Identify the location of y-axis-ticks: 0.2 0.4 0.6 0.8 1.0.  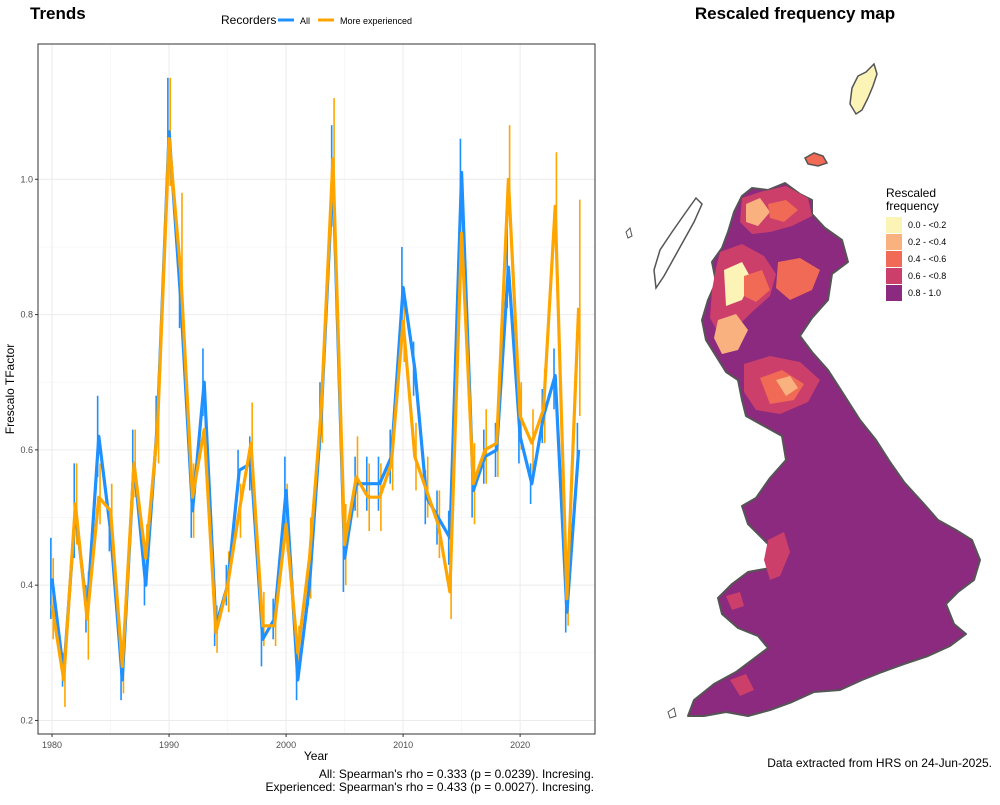
(29, 449).